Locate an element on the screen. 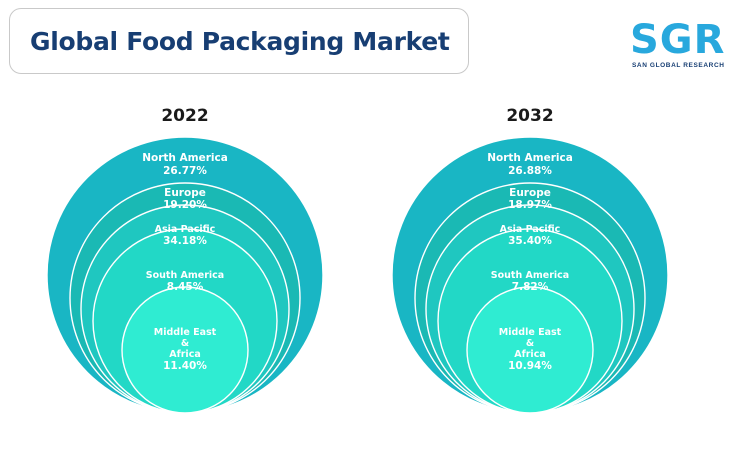 The image size is (735, 450). segment-value-south-america: 7.82% is located at coordinates (530, 287).